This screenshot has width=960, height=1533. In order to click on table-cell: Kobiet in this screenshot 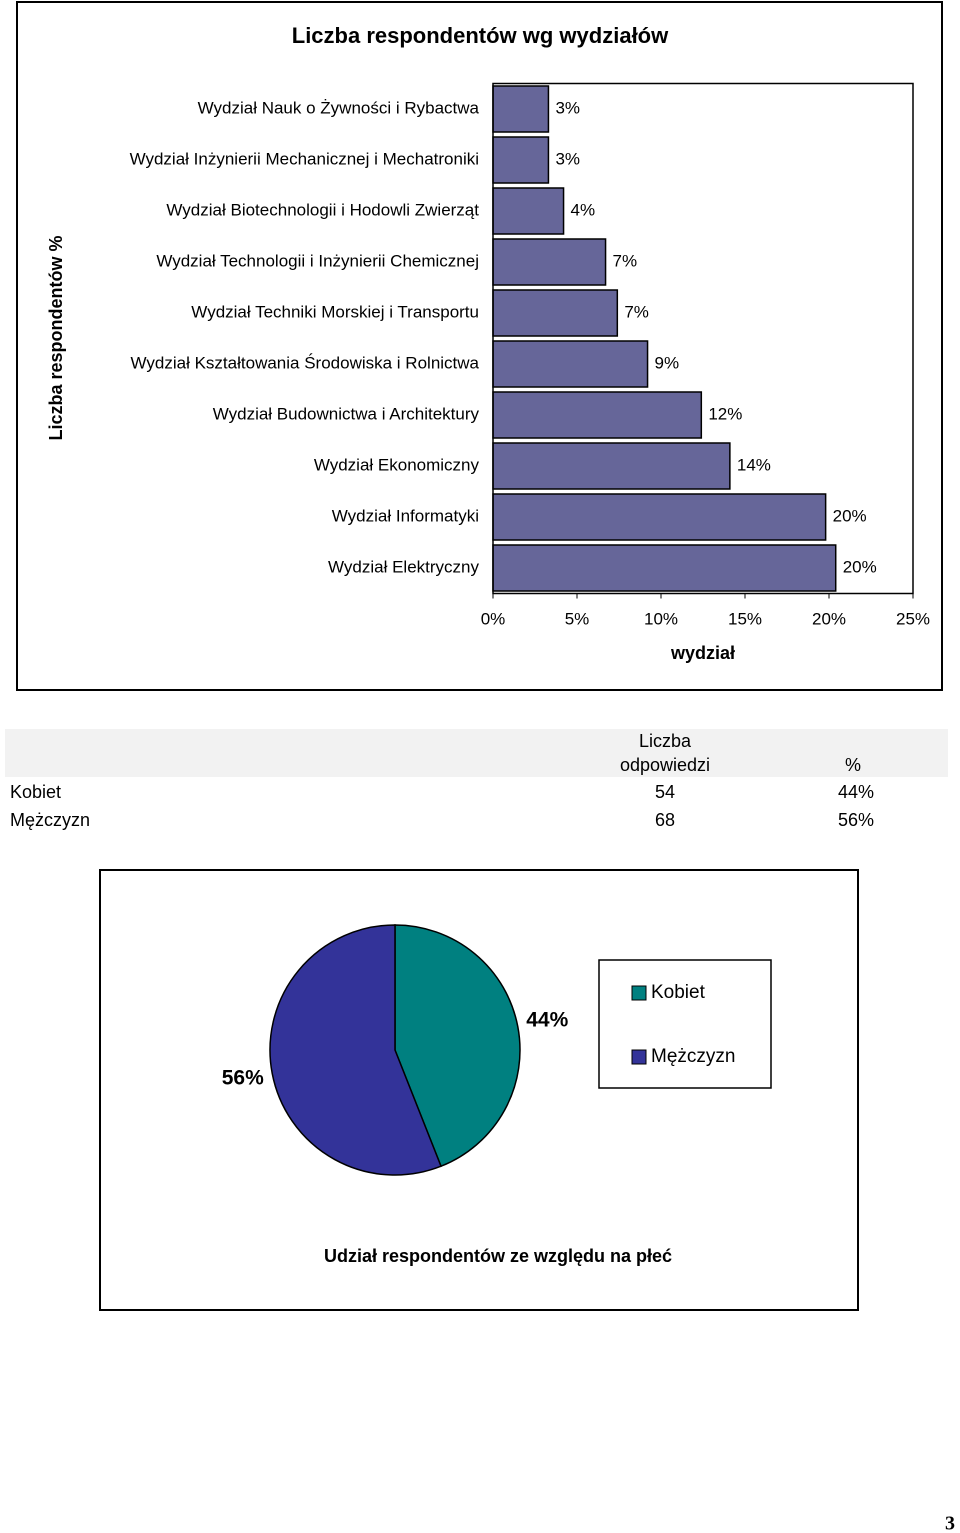, I will do `click(36, 792)`.